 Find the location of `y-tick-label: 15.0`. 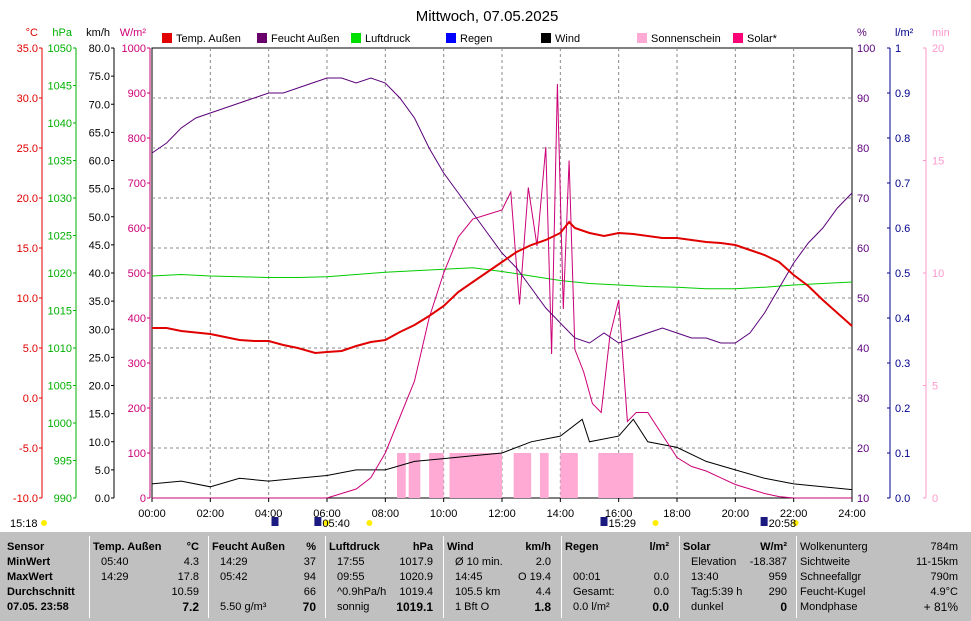

y-tick-label: 15.0 is located at coordinates (27, 249).